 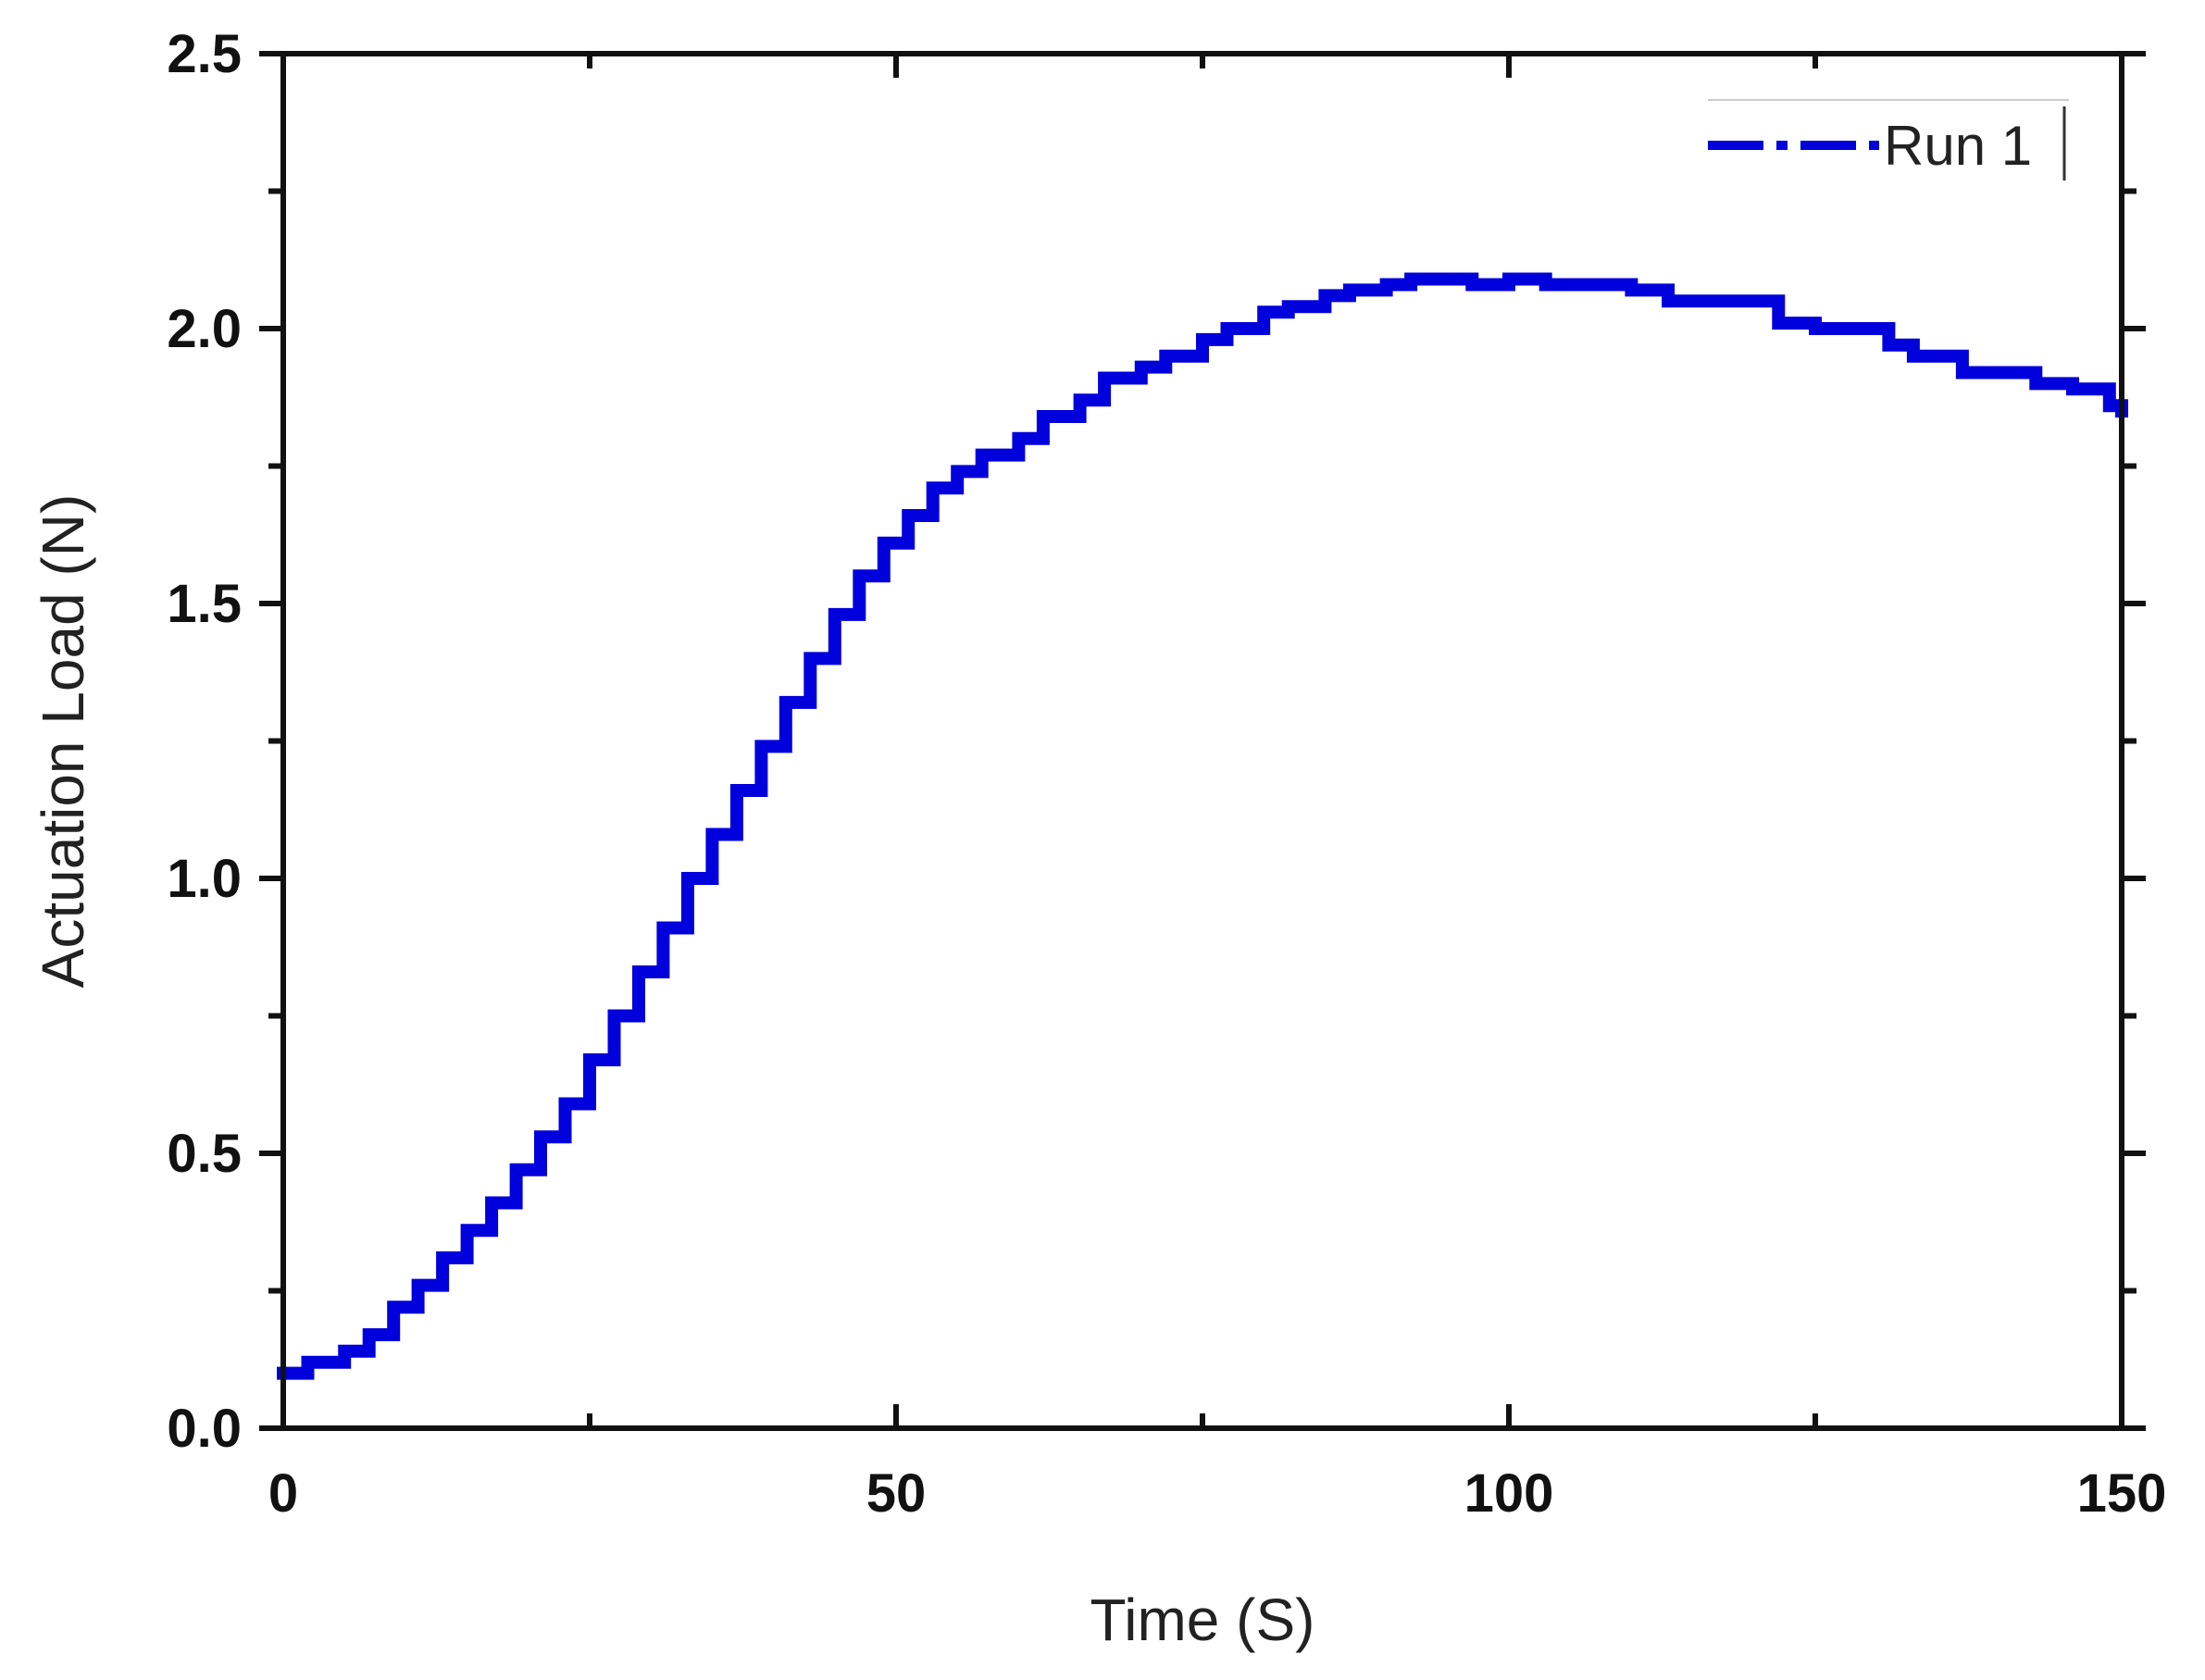 I want to click on x-axis-title: Time (S), so click(x=1202, y=1620).